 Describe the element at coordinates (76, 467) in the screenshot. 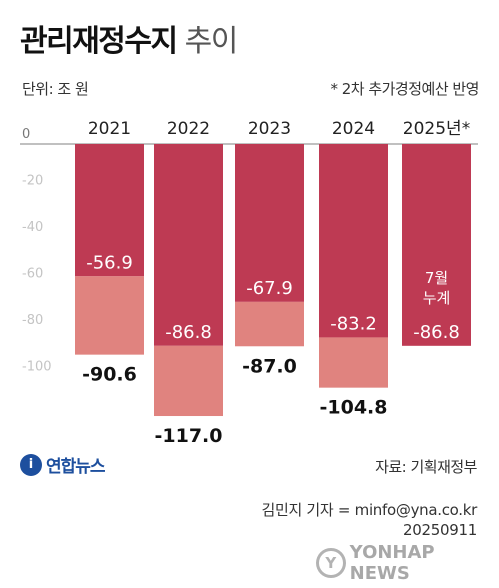

I see `yonhap-logo-text: 연합뉴스` at that location.